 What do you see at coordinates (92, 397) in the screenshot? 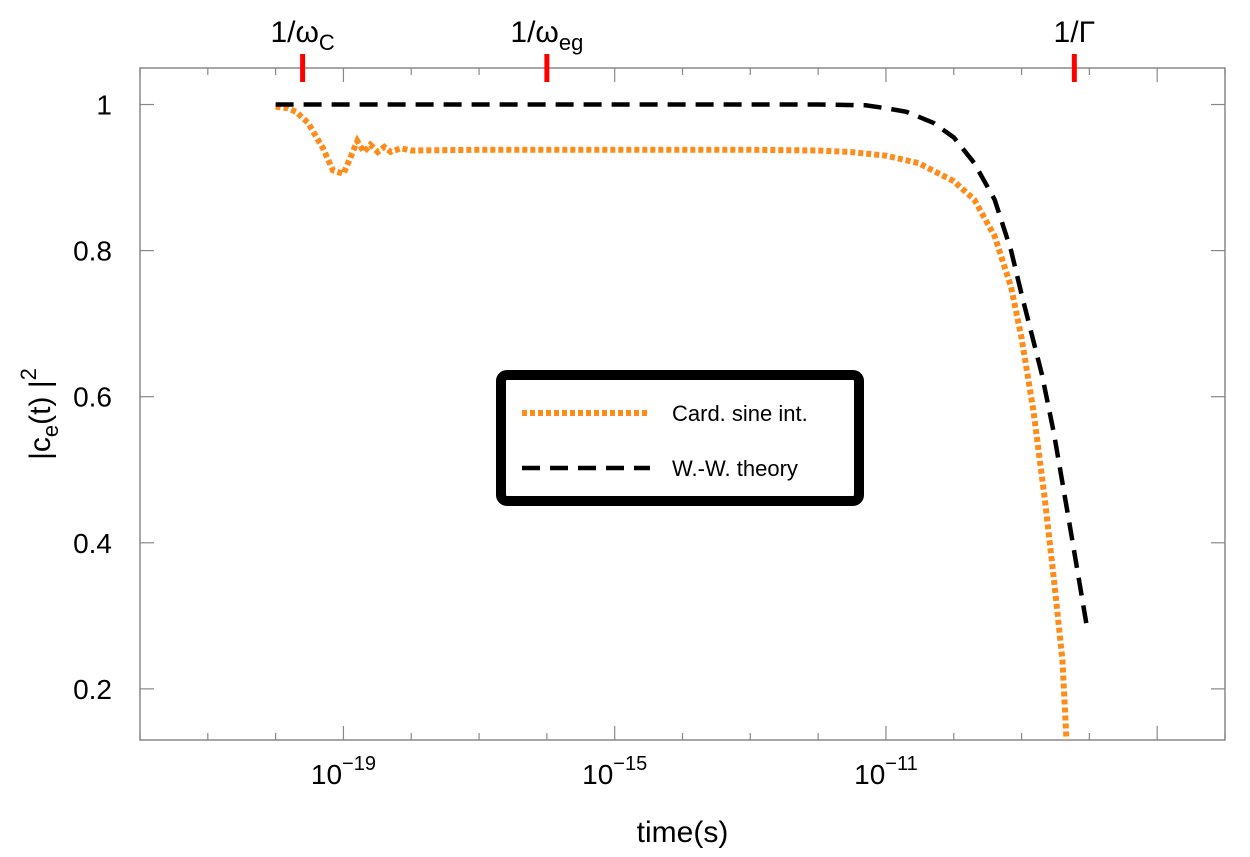
I see `y-tick-label: 0.6` at bounding box center [92, 397].